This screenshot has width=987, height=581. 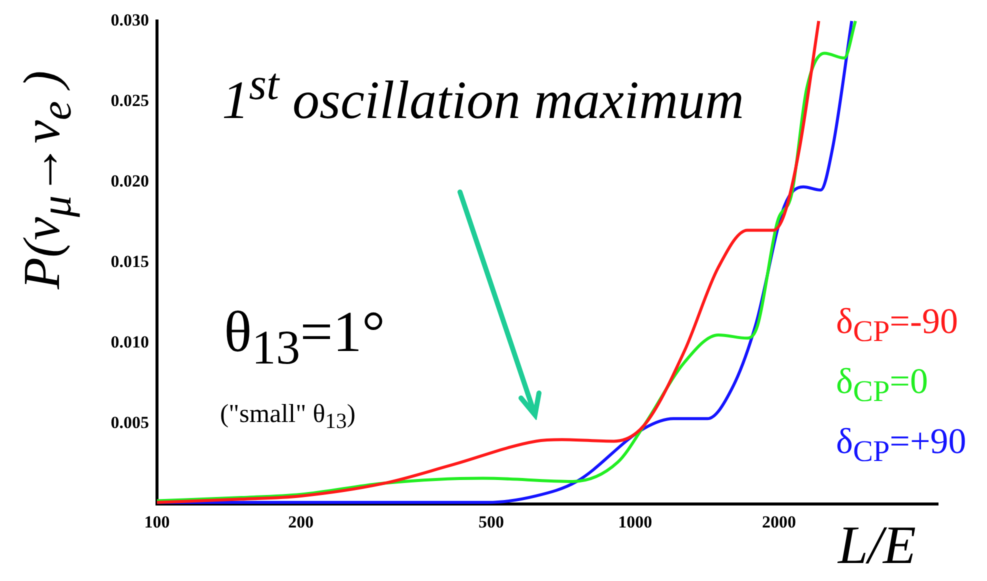 What do you see at coordinates (129, 100) in the screenshot?
I see `y-tick-label: 0.025` at bounding box center [129, 100].